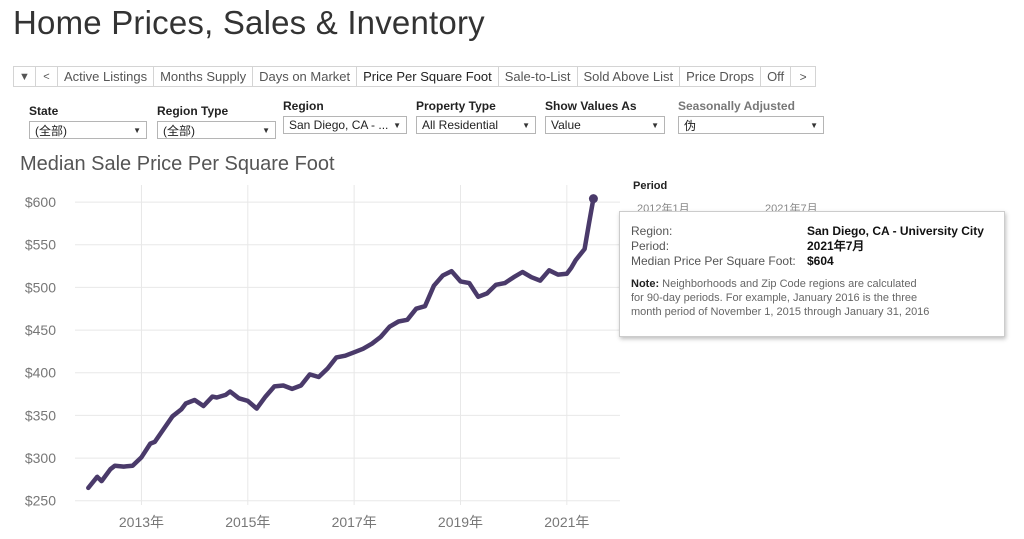  Describe the element at coordinates (204, 76) in the screenshot. I see `tab-months-supply: Months Supply` at that location.